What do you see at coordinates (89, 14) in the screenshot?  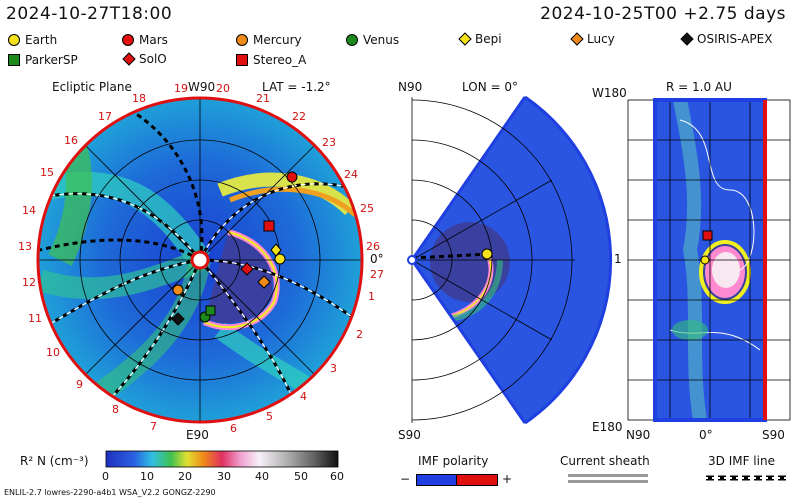 I see `left-timestamp: 2024-10-27T18:00` at bounding box center [89, 14].